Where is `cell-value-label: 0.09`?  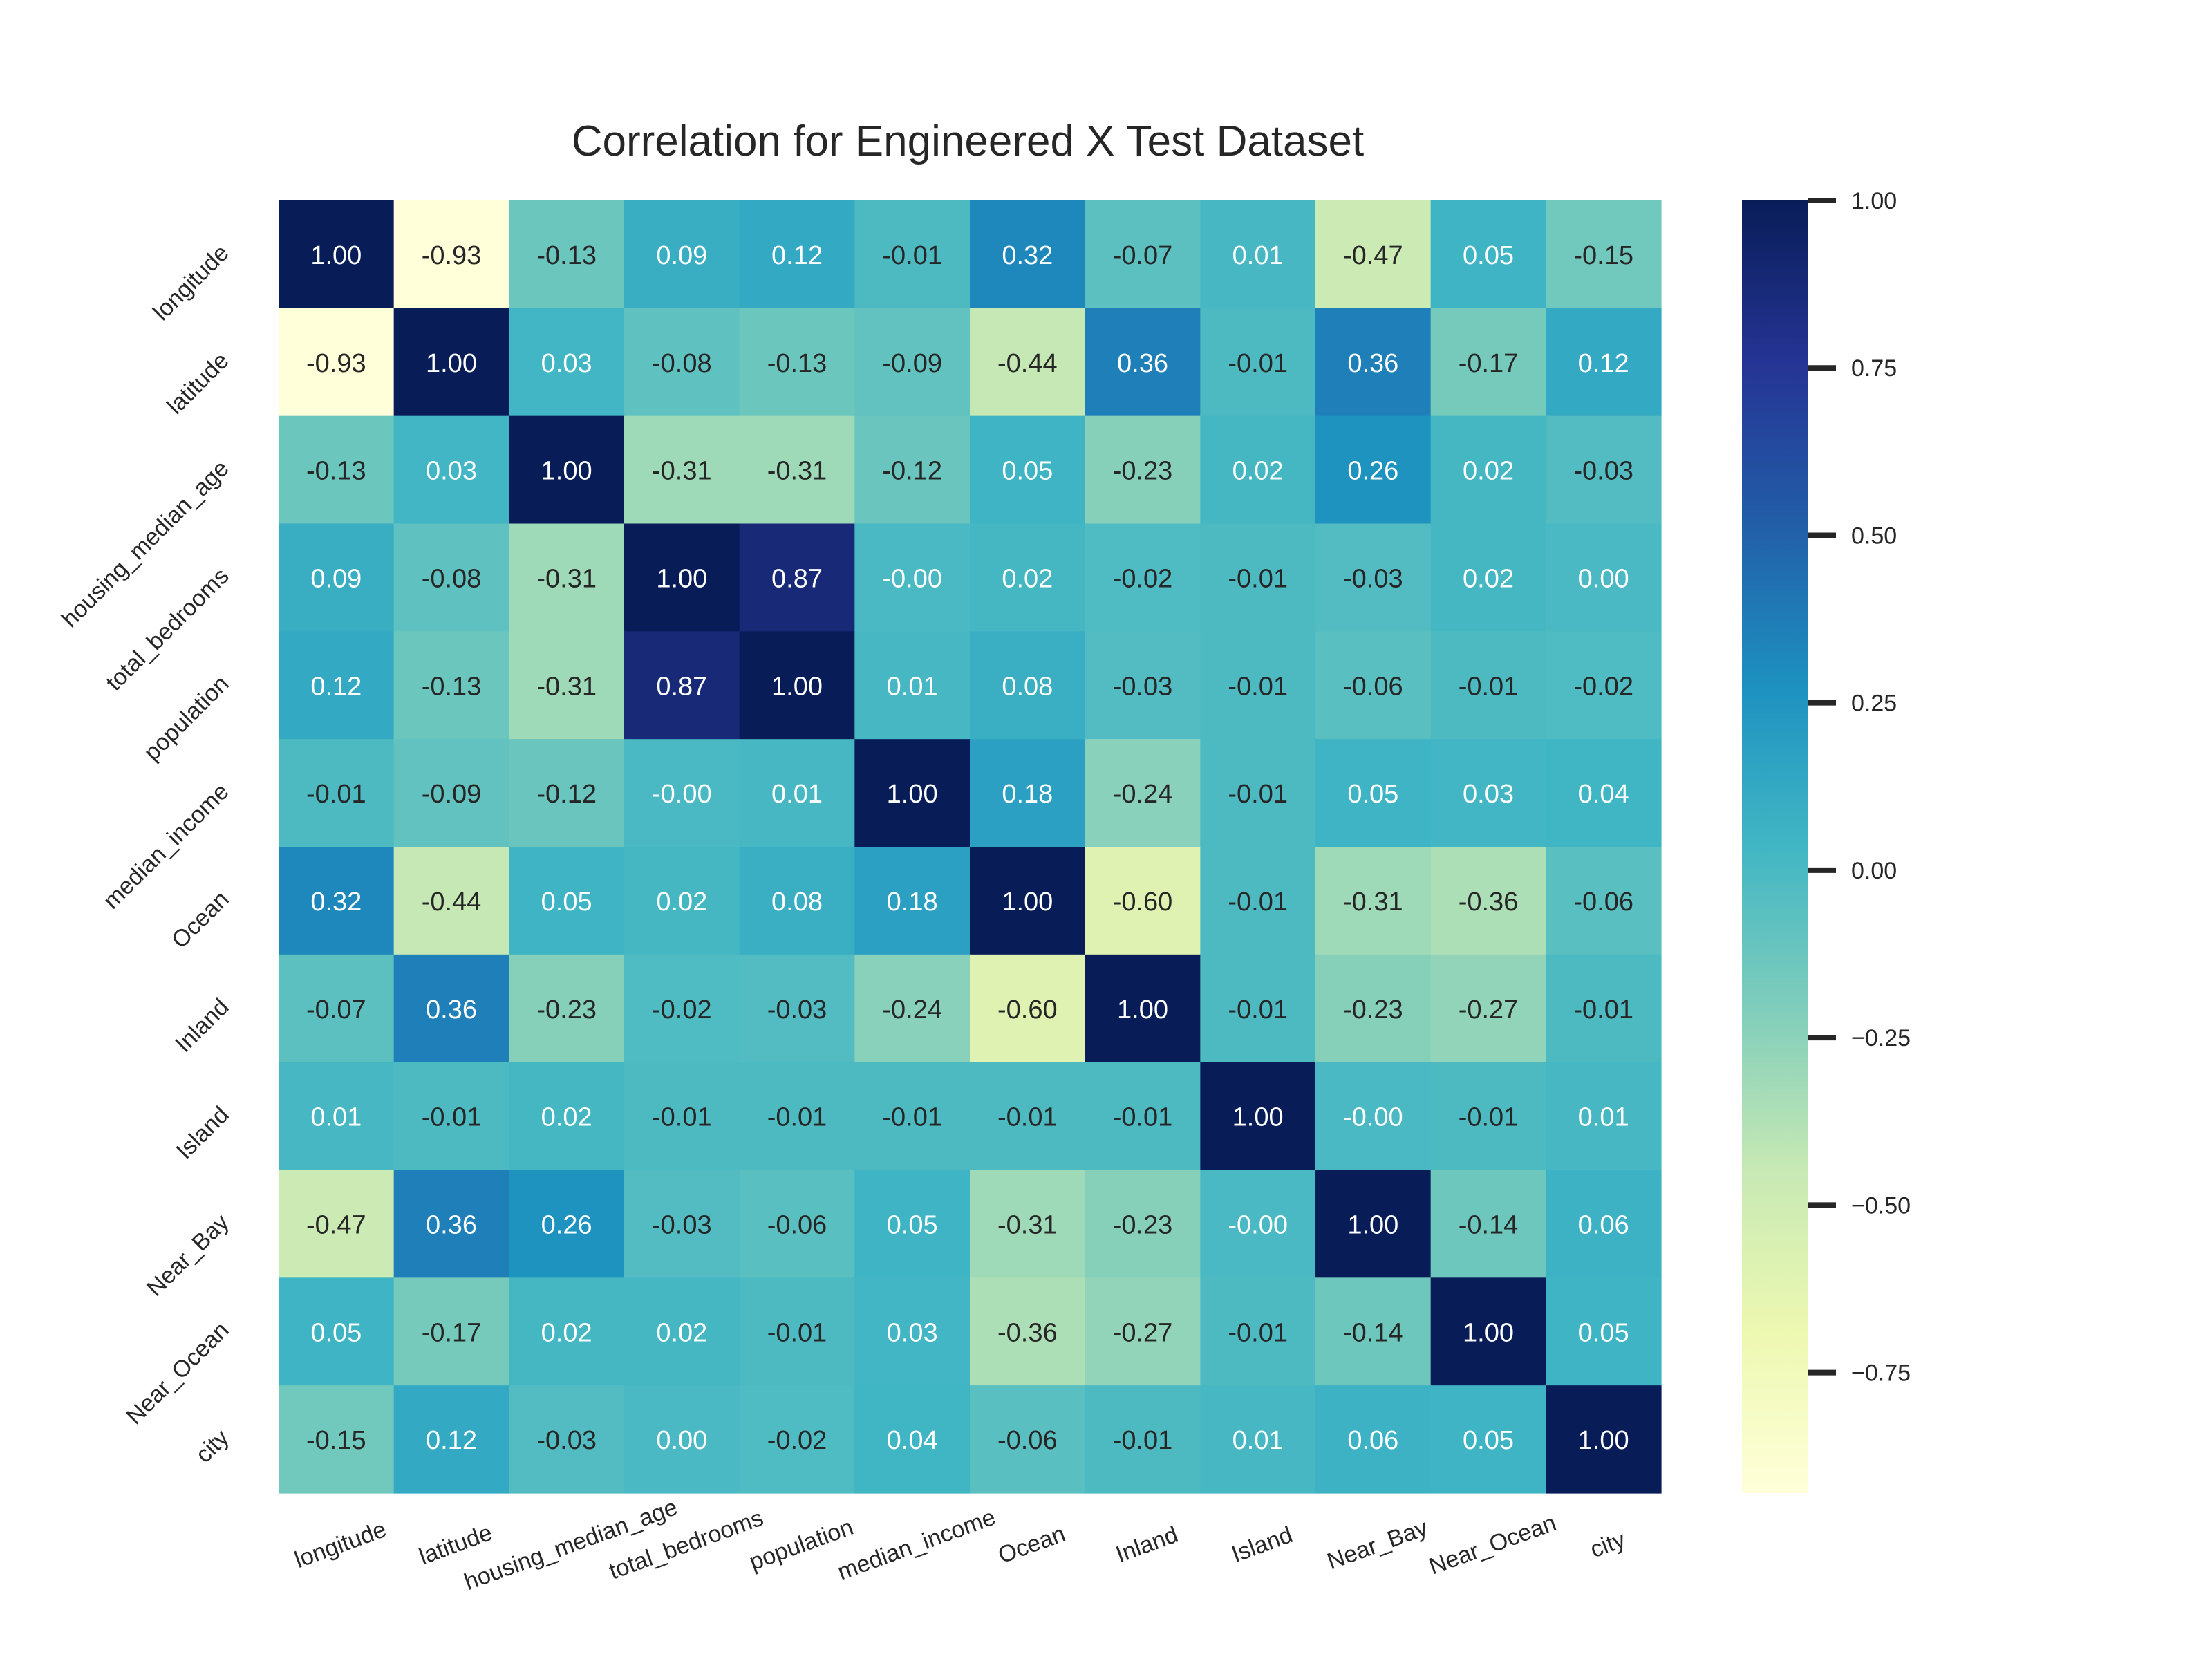
cell-value-label: 0.09 is located at coordinates (681, 256).